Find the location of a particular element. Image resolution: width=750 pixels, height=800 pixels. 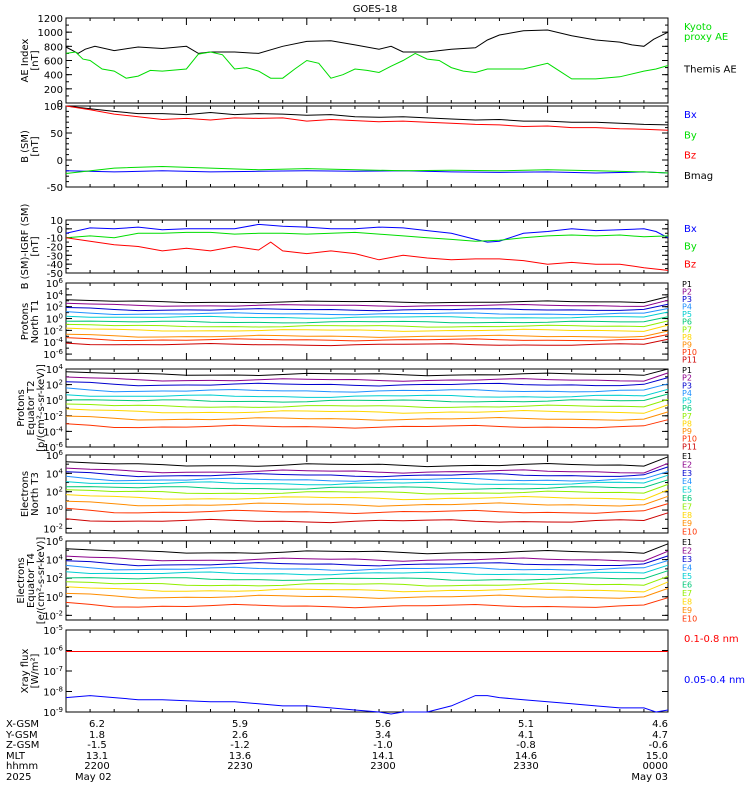

y-tick-label: -30 is located at coordinates (55, 256).